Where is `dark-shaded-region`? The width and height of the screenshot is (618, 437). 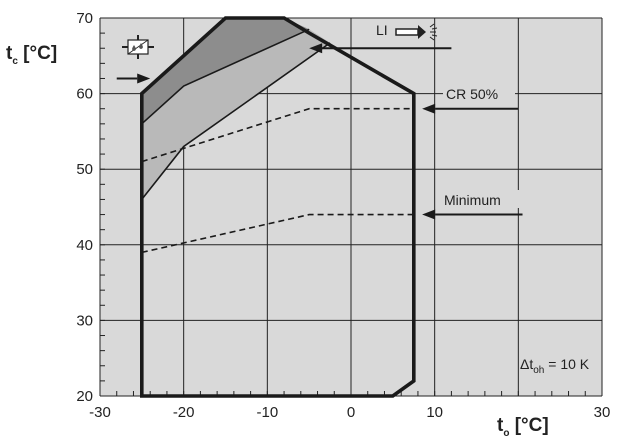
dark-shaded-region is located at coordinates (225, 71).